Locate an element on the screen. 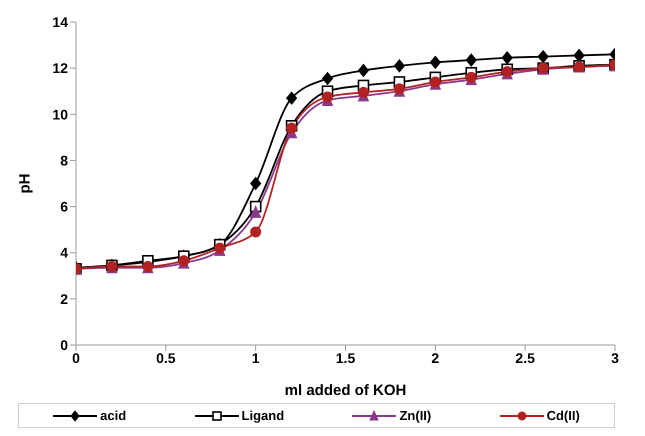 Image resolution: width=645 pixels, height=436 pixels. legend-label: acid is located at coordinates (113, 415).